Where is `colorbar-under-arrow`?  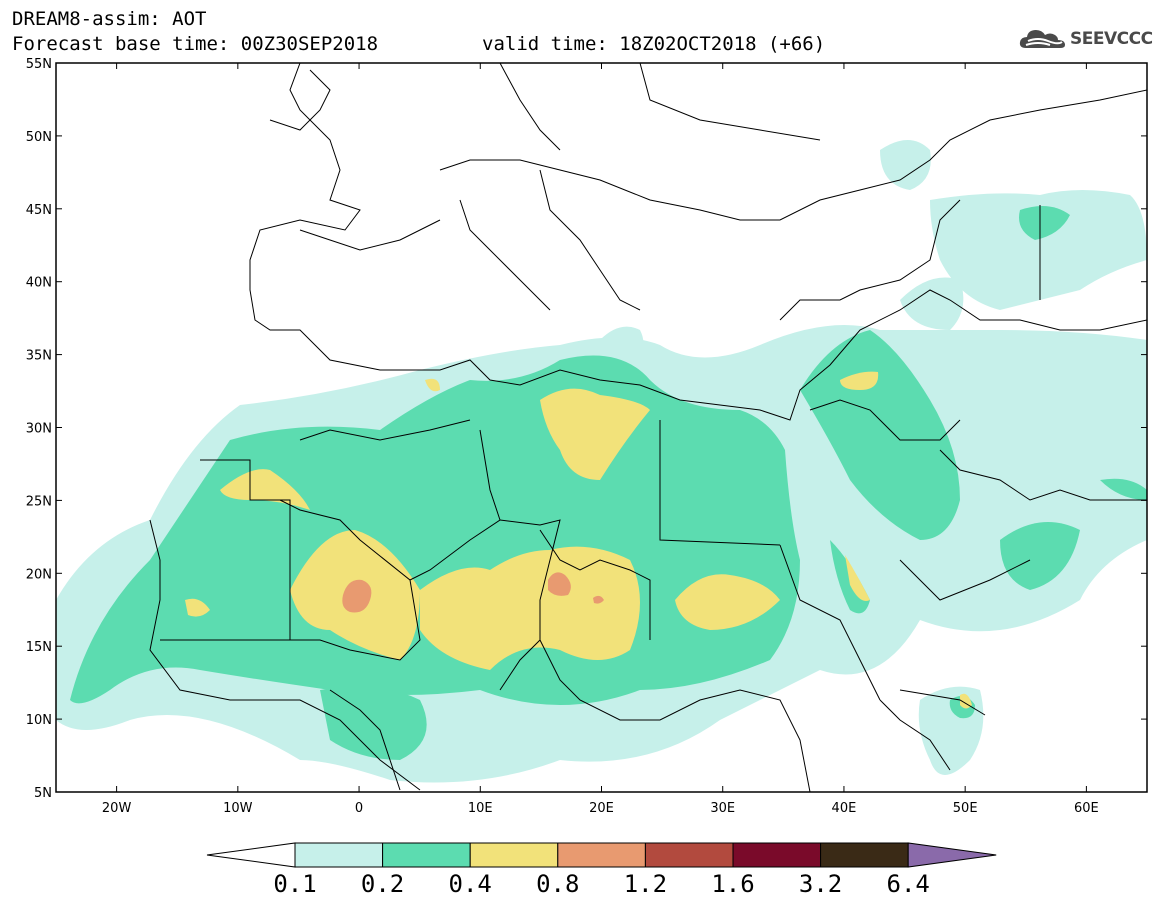
colorbar-under-arrow is located at coordinates (251, 855).